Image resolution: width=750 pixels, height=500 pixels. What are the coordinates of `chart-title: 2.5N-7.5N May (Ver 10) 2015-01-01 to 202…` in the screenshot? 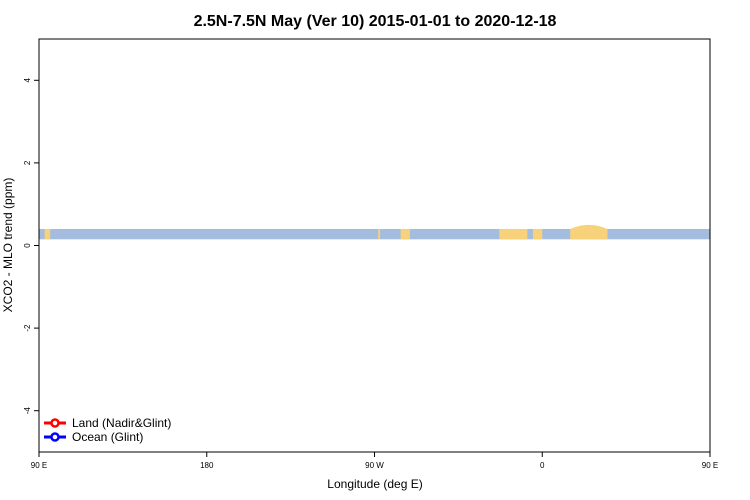 It's located at (375, 21).